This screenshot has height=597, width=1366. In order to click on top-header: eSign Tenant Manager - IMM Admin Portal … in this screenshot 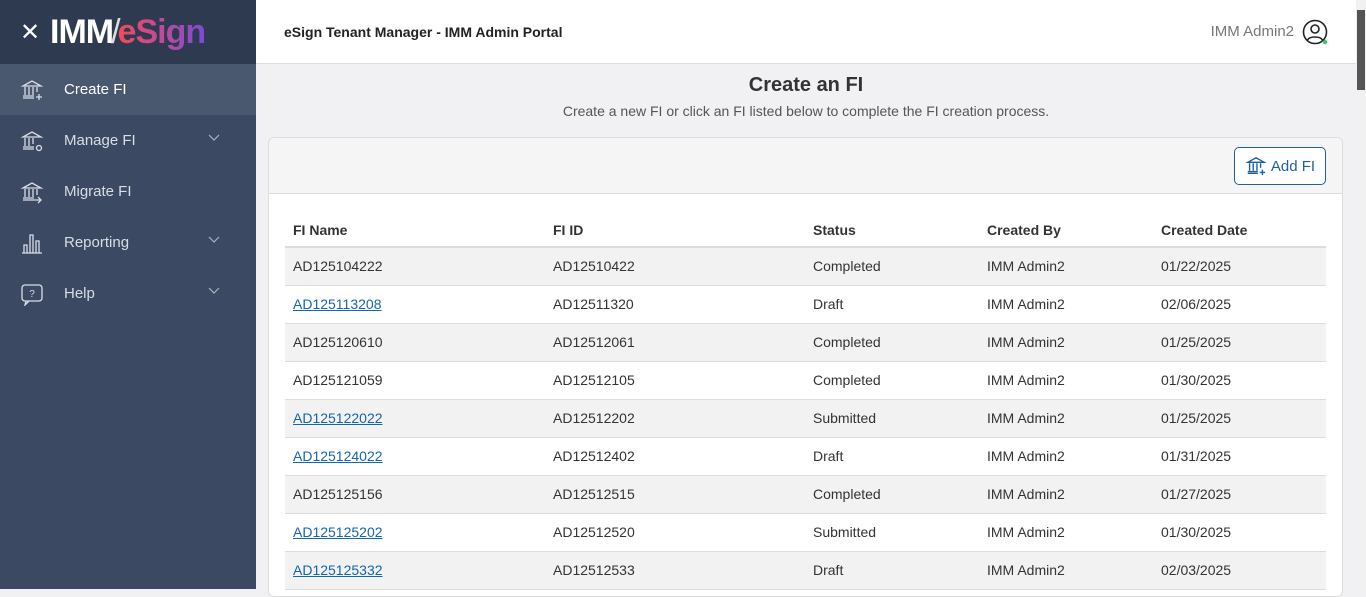, I will do `click(811, 32)`.